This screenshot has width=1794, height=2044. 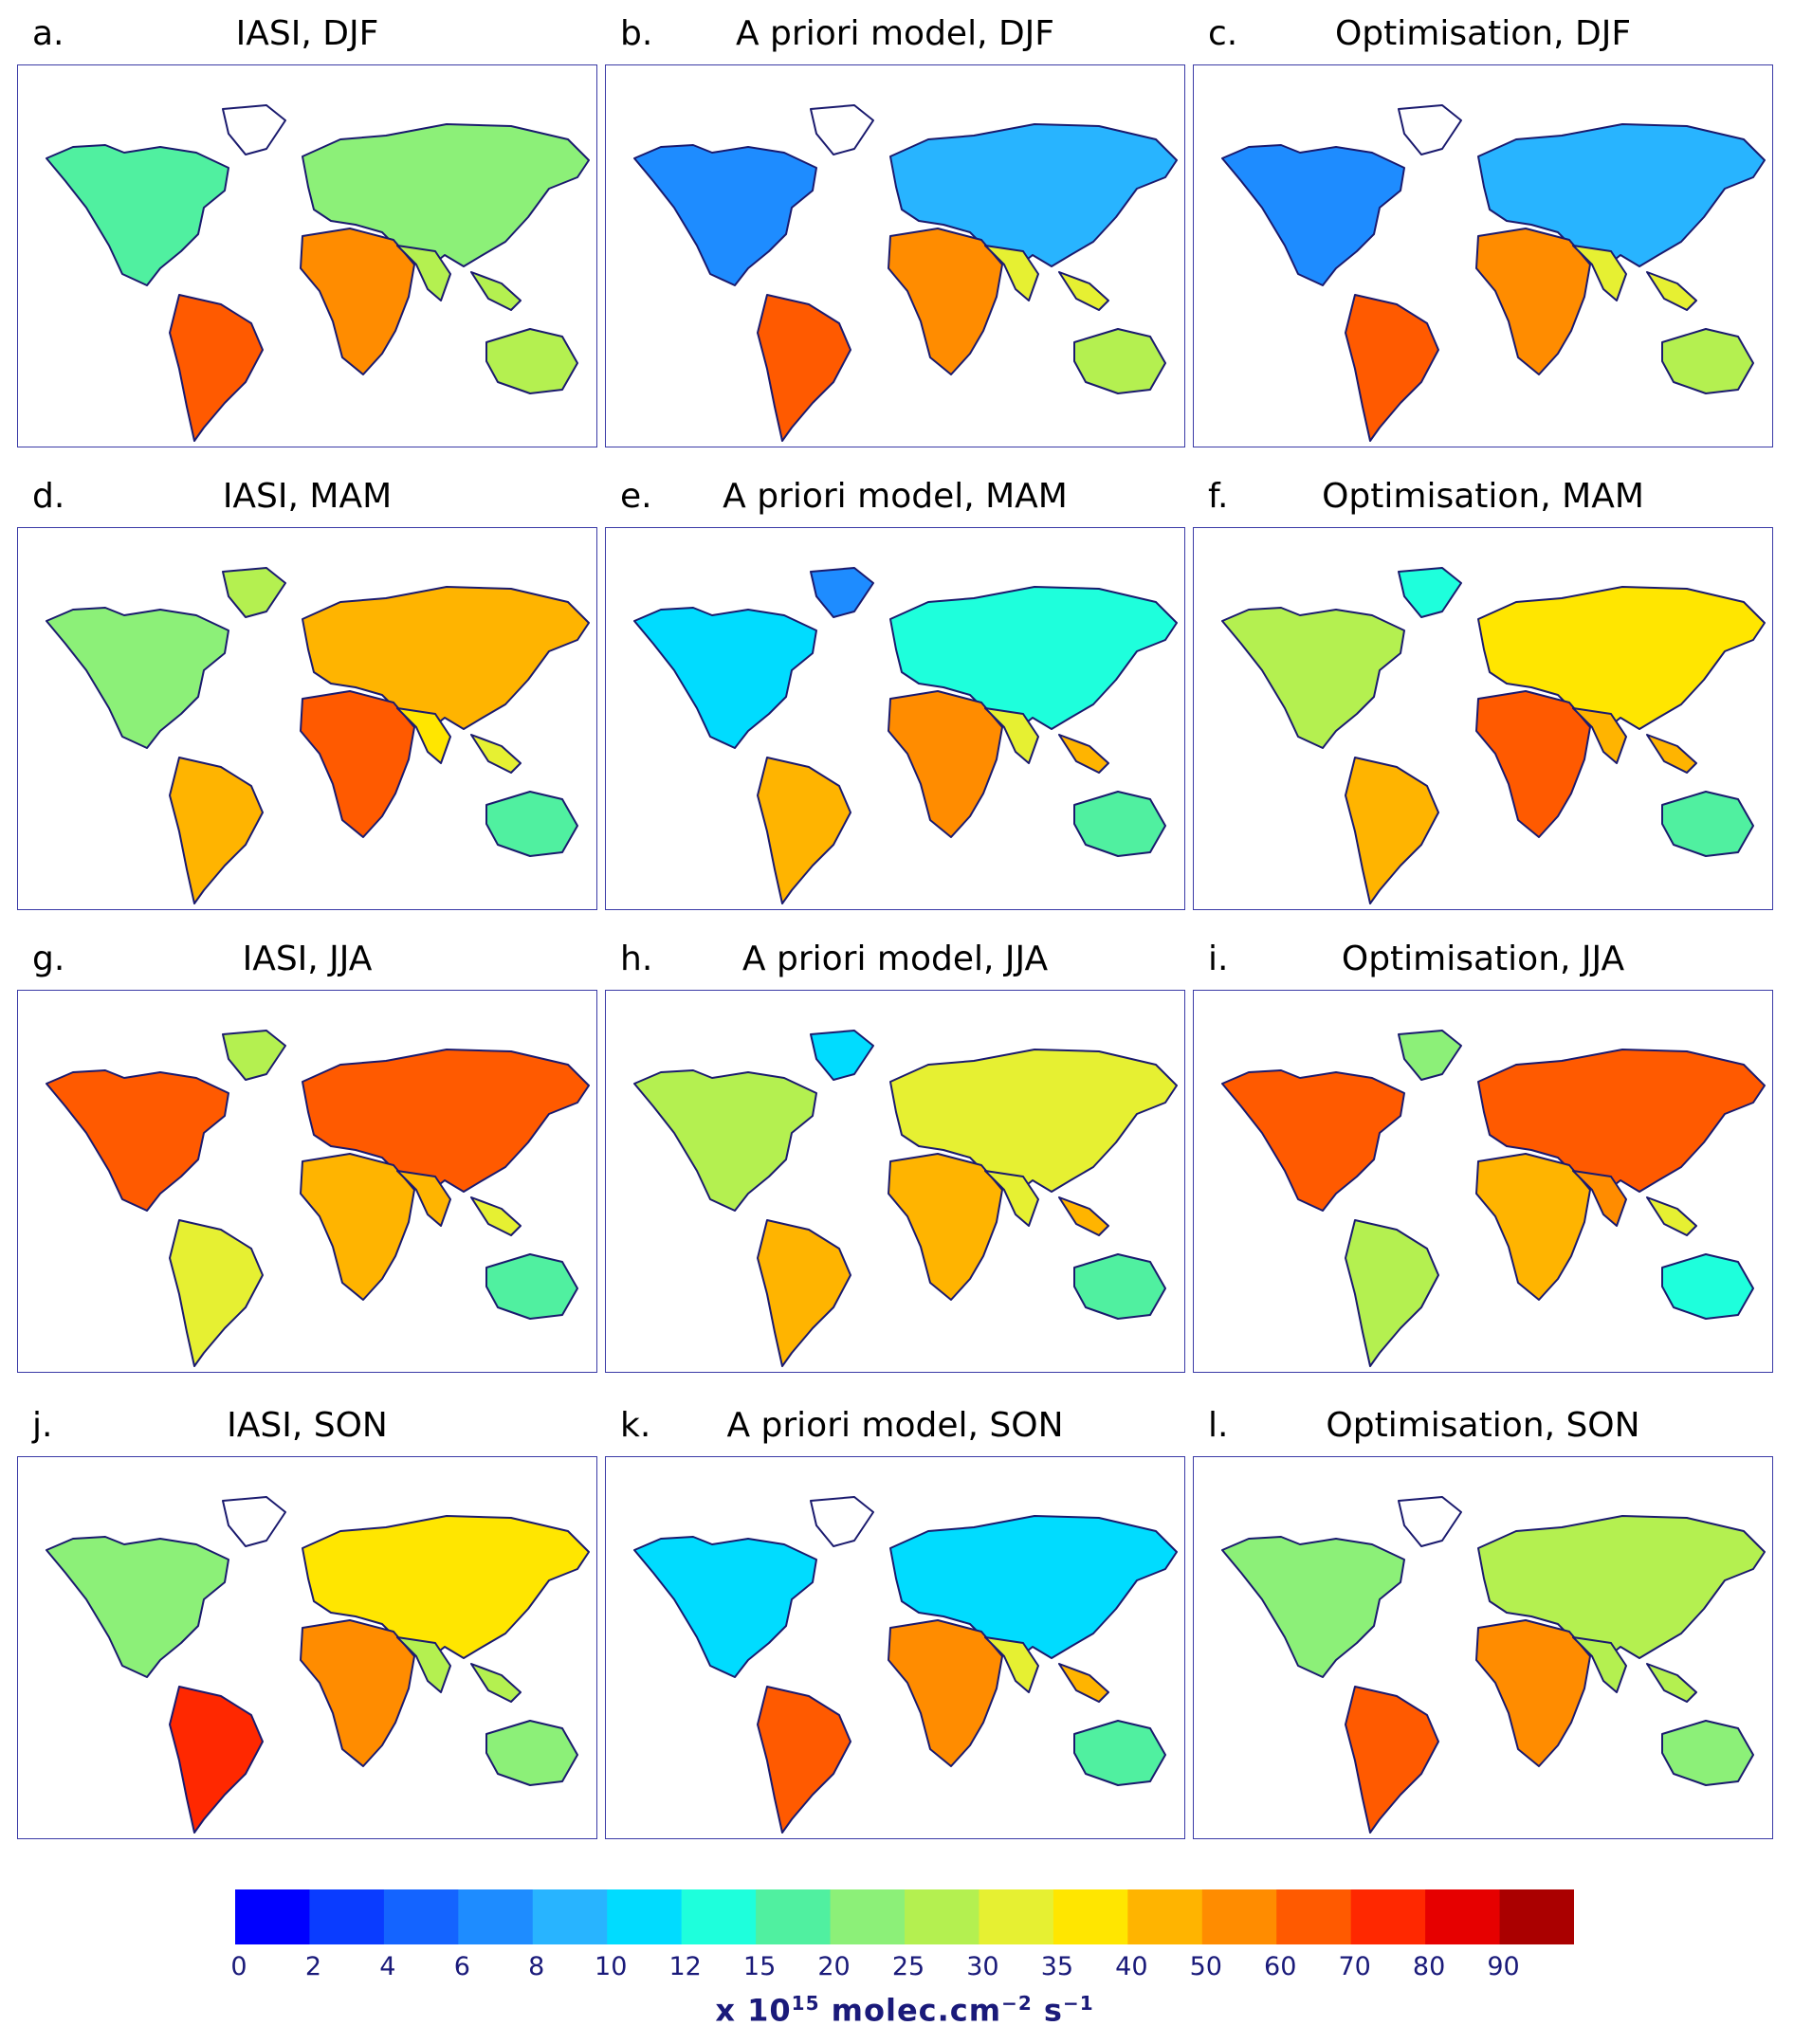 I want to click on map-panel: IASI, MAM d., so click(x=307, y=692).